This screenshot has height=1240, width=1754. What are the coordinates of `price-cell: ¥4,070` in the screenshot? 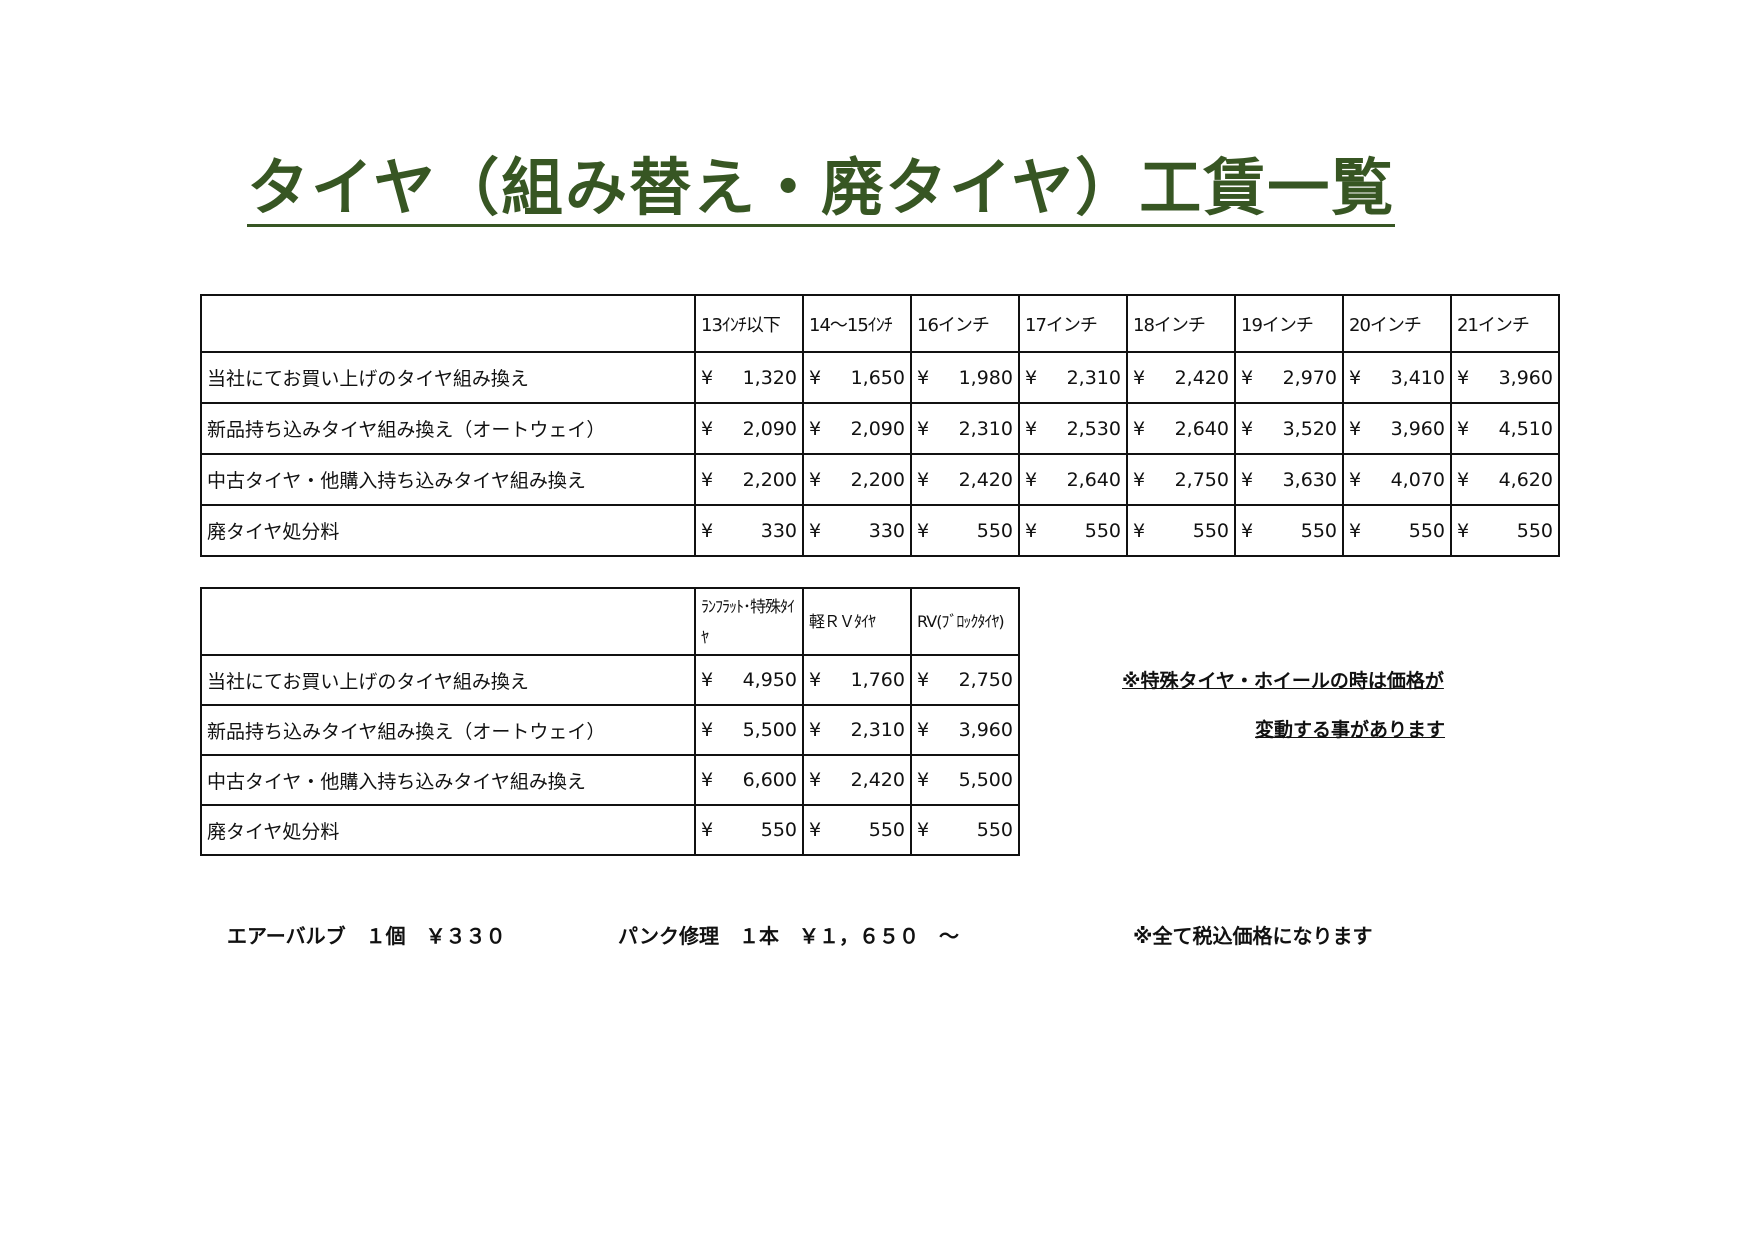 It's located at (1397, 479).